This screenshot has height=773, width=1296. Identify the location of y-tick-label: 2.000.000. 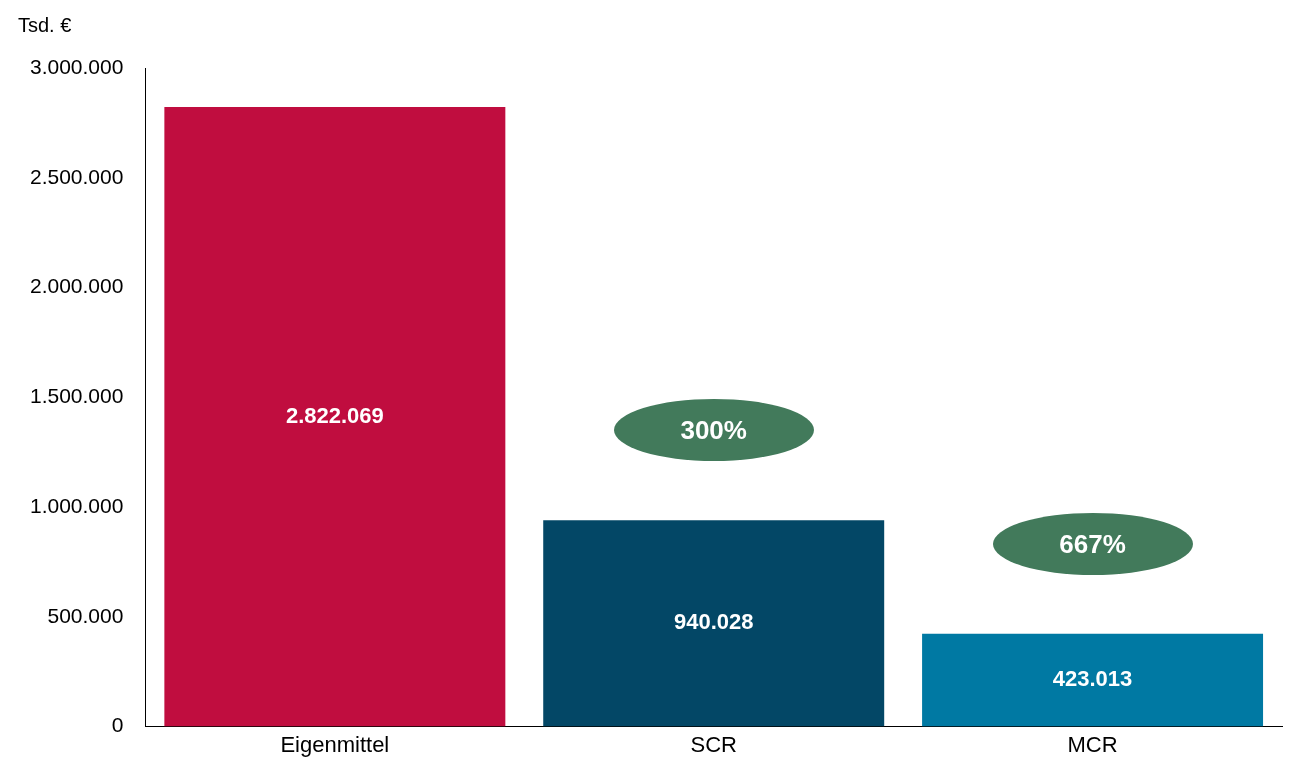
(76, 286).